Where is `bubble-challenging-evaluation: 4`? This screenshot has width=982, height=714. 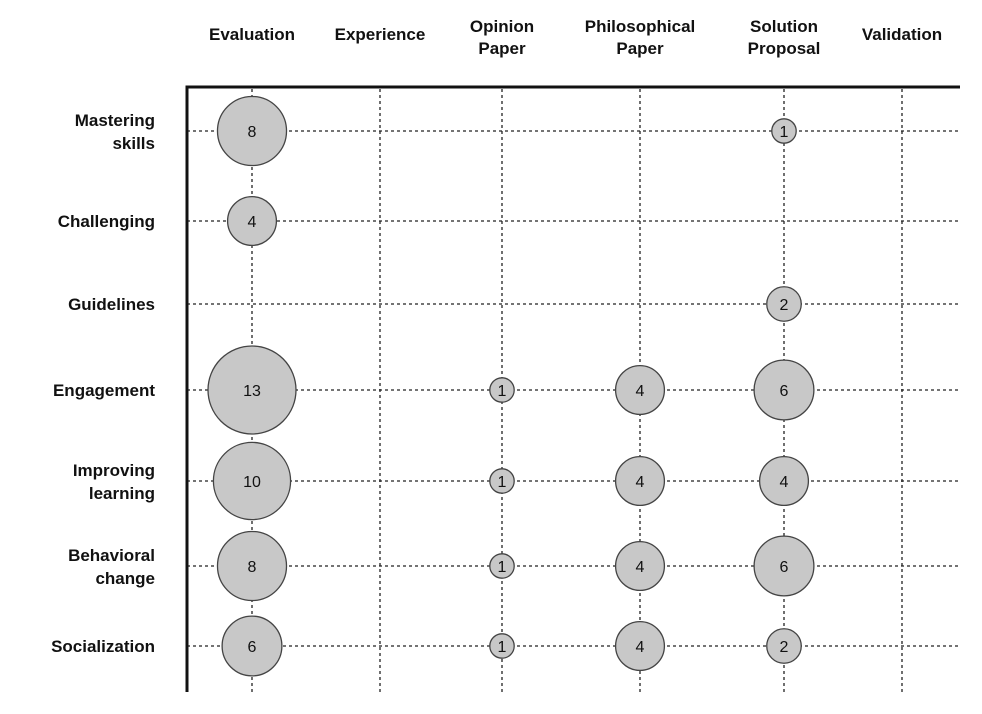 bubble-challenging-evaluation: 4 is located at coordinates (252, 221).